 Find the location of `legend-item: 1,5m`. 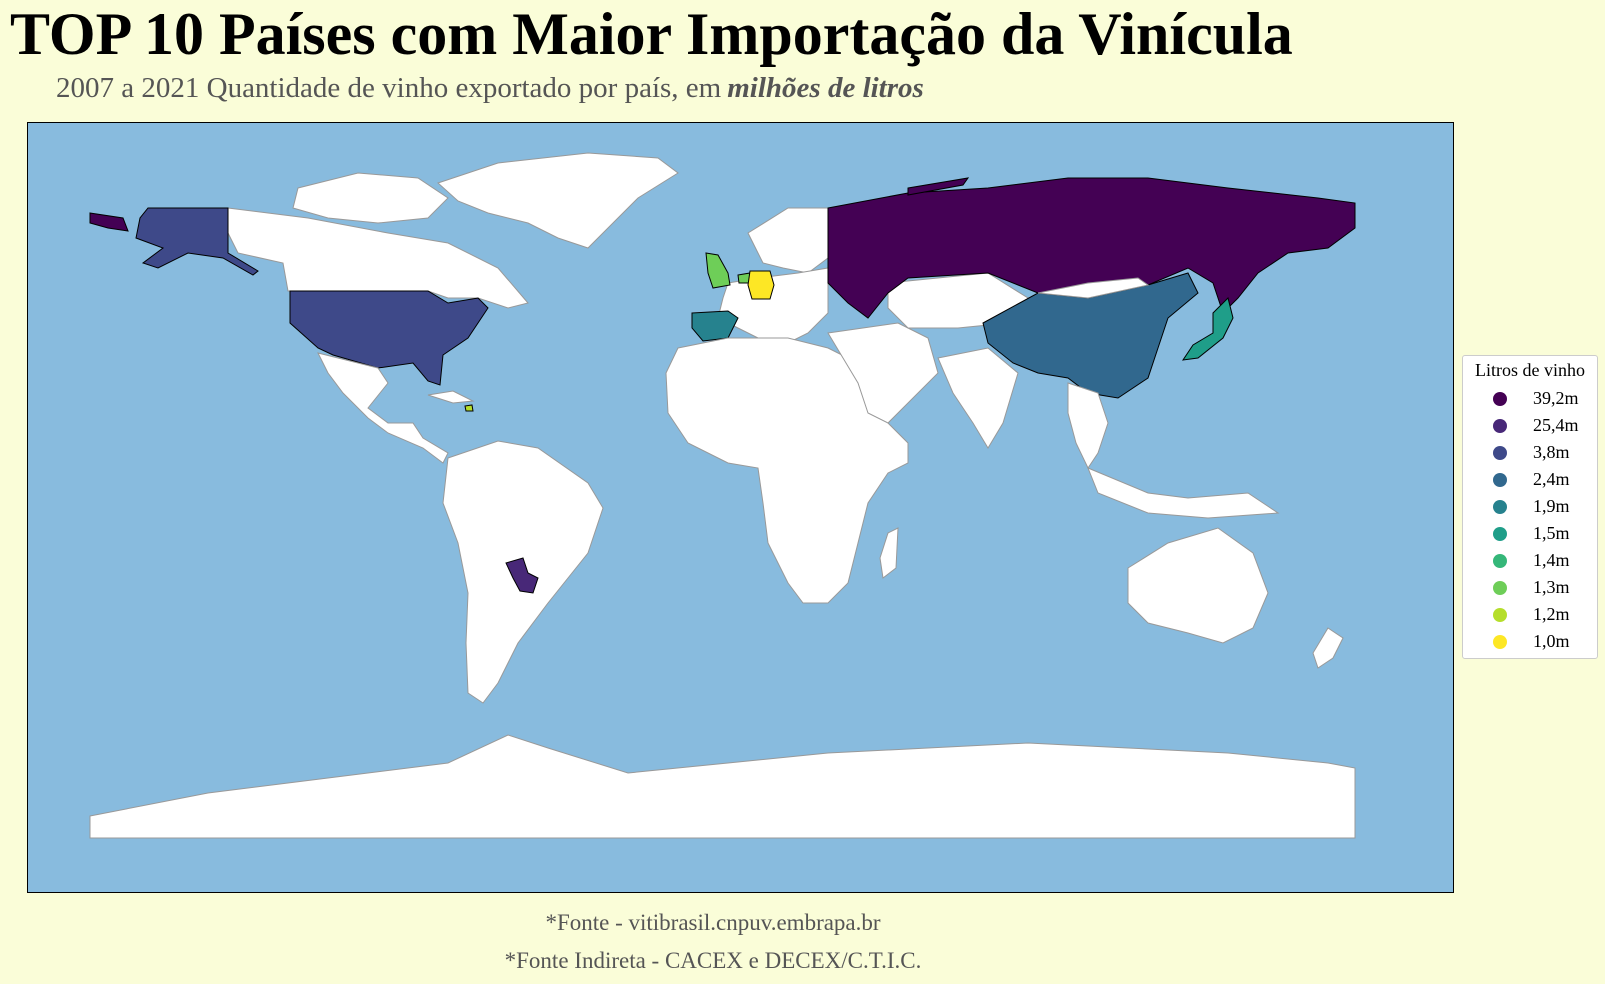

legend-item: 1,5m is located at coordinates (1530, 534).